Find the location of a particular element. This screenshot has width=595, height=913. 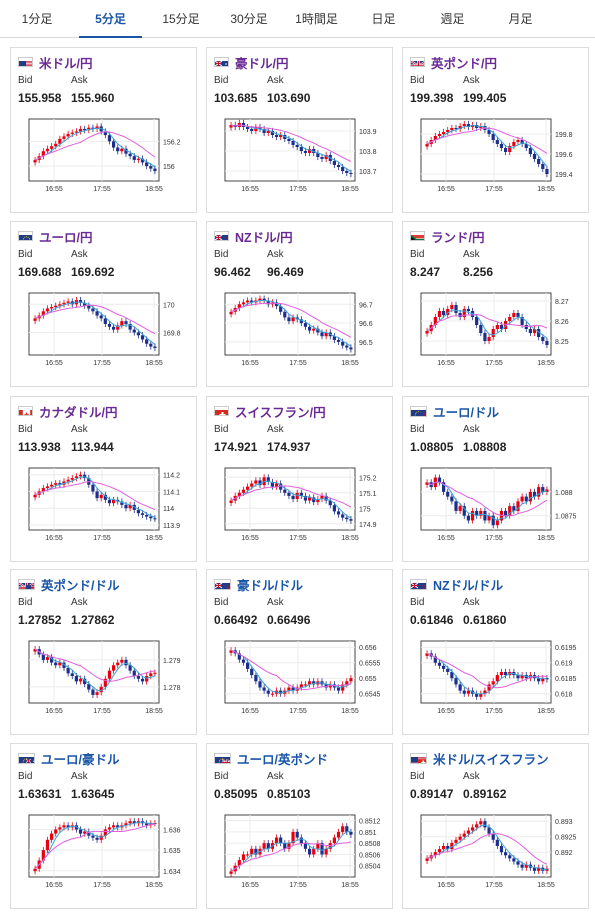

tab-1: 5分足 is located at coordinates (110, 19).